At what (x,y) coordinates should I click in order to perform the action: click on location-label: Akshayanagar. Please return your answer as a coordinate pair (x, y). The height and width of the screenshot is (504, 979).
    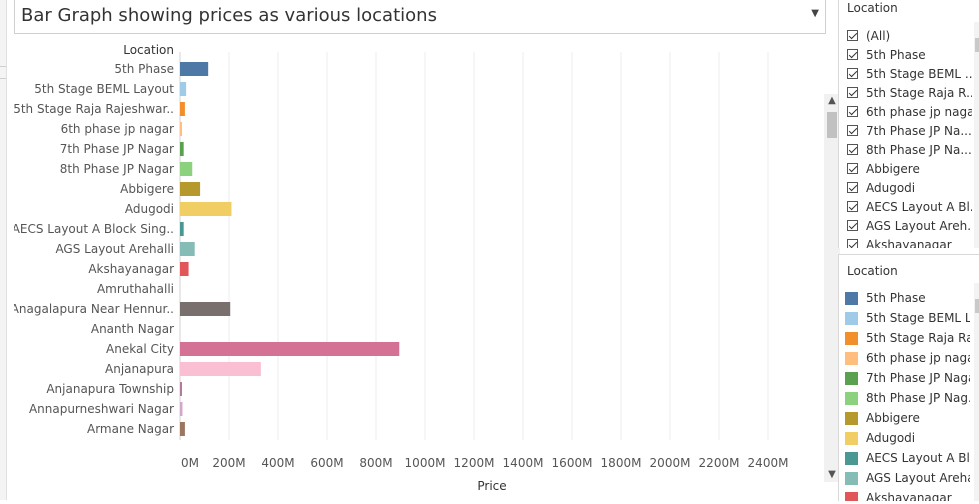
    Looking at the image, I should click on (131, 269).